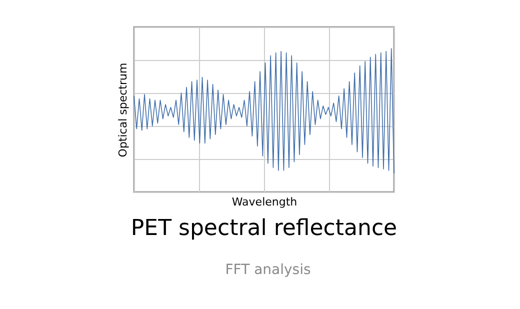 The height and width of the screenshot is (309, 520). What do you see at coordinates (123, 110) in the screenshot?
I see `y-axis-title: Optical spectrum` at bounding box center [123, 110].